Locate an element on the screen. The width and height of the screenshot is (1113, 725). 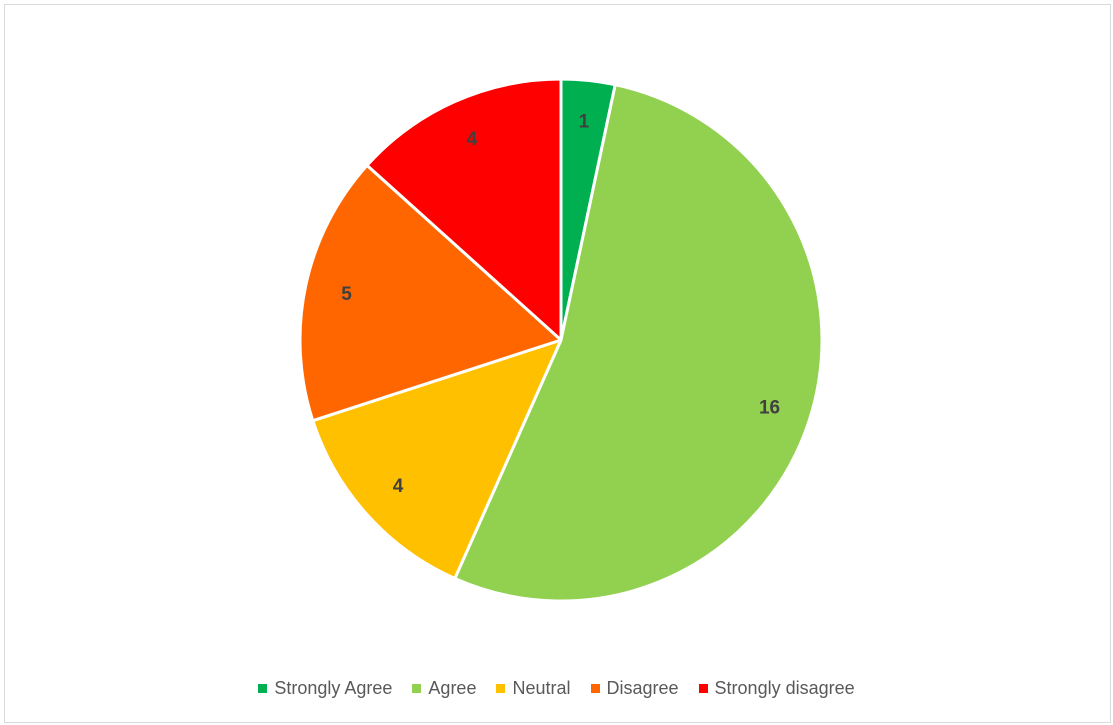
pie-slice-strongly-disagree is located at coordinates (464, 209).